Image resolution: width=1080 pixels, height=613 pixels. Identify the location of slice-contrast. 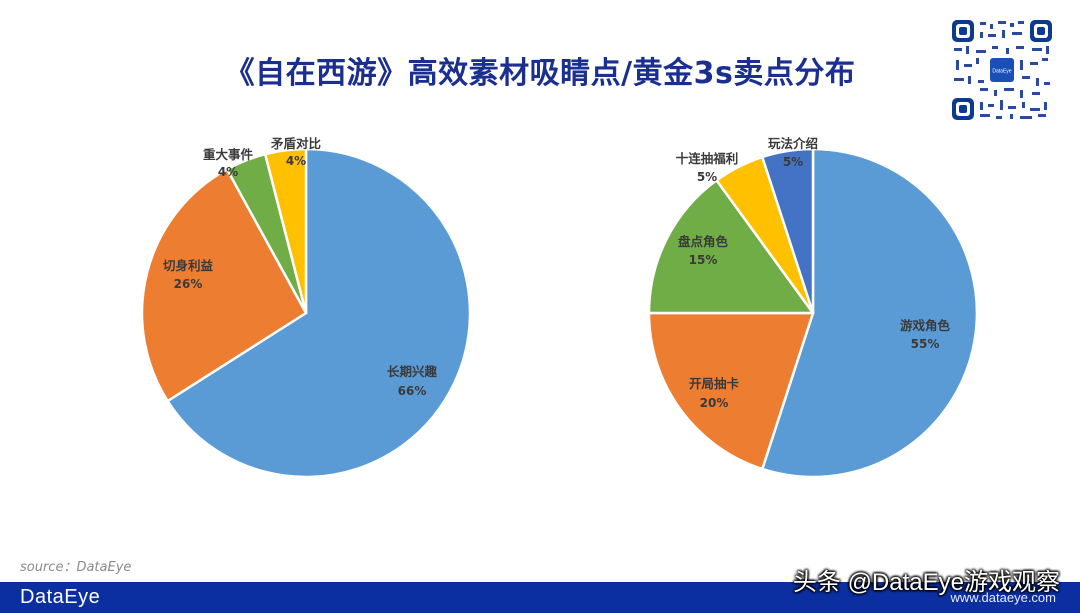
(285, 231).